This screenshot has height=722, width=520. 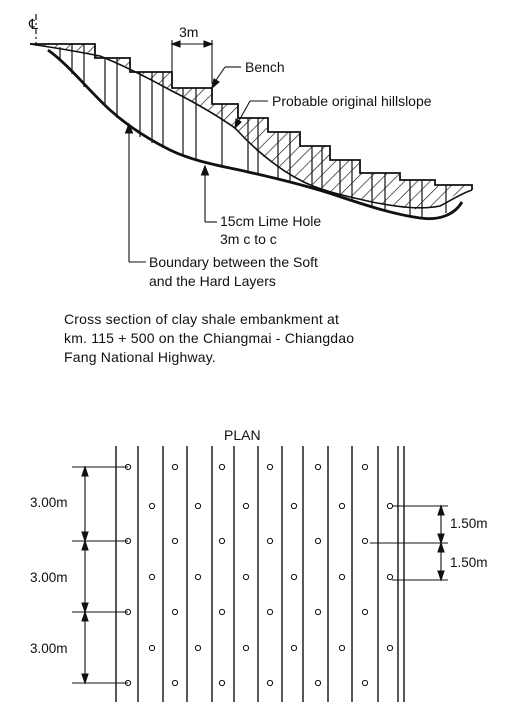 What do you see at coordinates (409, 543) in the screenshot?
I see `right-dimension-chain` at bounding box center [409, 543].